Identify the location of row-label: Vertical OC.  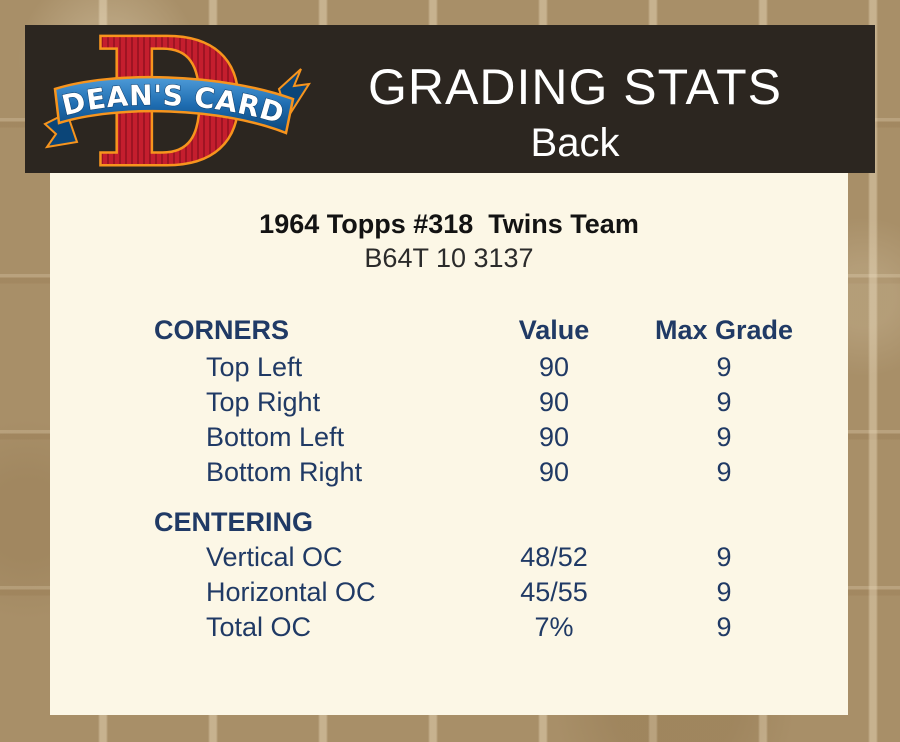
(274, 557).